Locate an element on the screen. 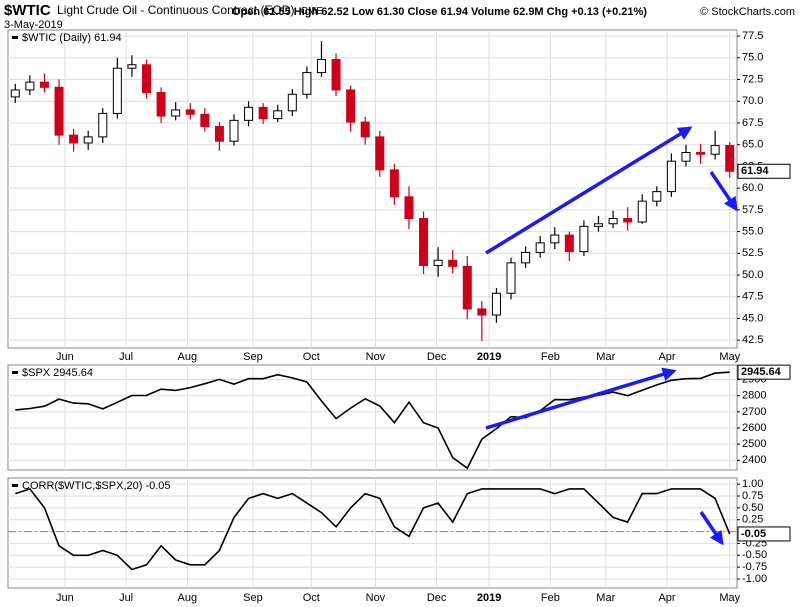  y-tick-label: 75.0 is located at coordinates (752, 58).